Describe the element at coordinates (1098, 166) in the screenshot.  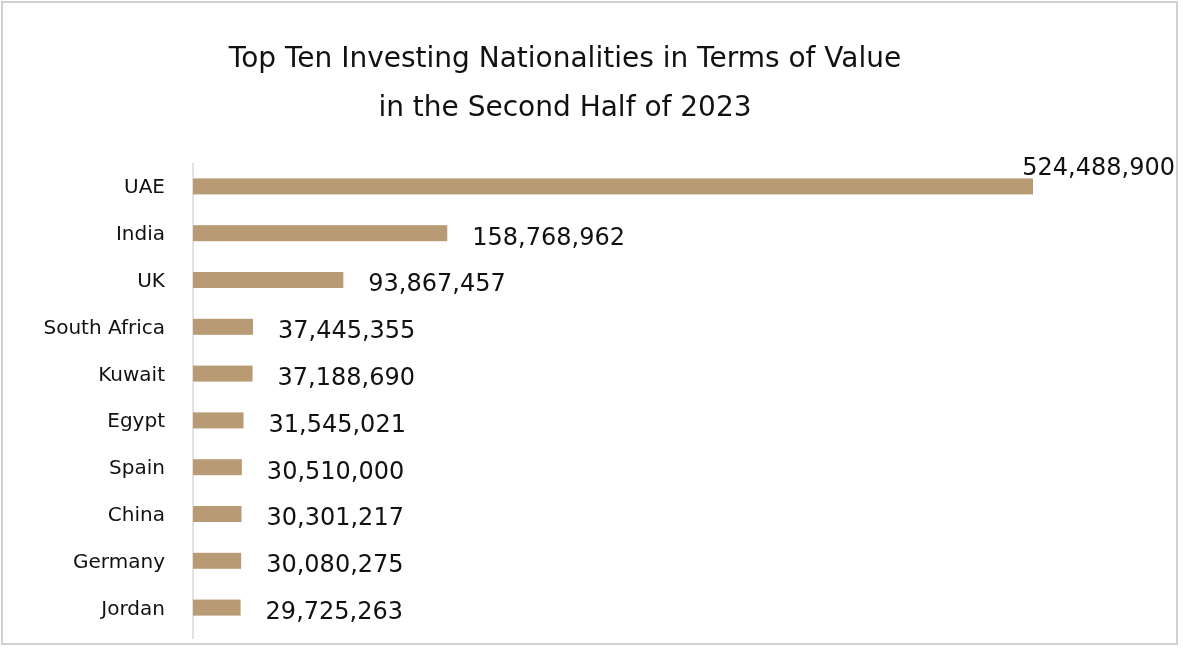
I see `data-label: 524,488,900` at that location.